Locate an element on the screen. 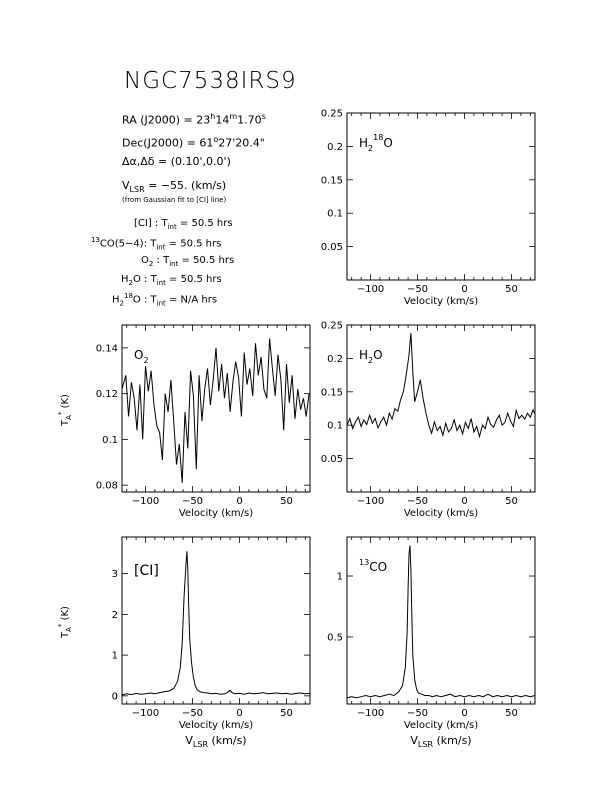  tint-13co-sep: T is located at coordinates (152, 244).